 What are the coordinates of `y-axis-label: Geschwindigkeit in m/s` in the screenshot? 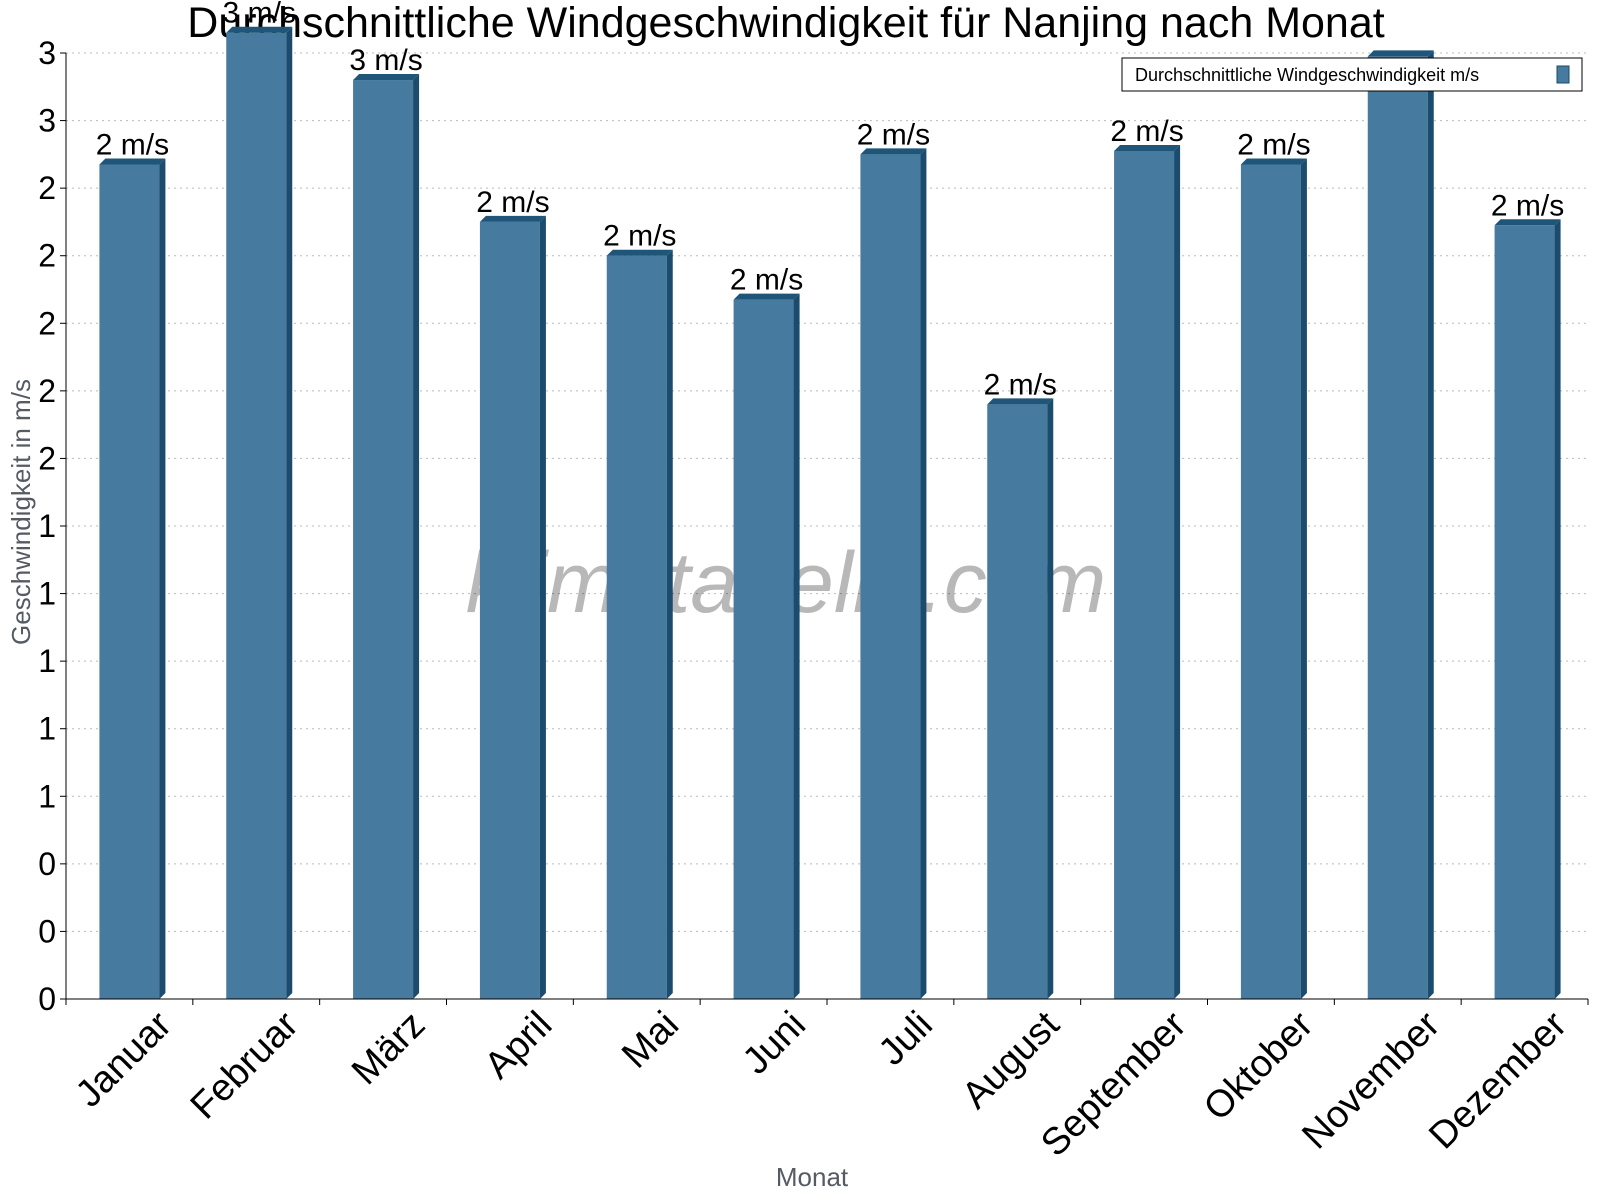 It's located at (21, 512).